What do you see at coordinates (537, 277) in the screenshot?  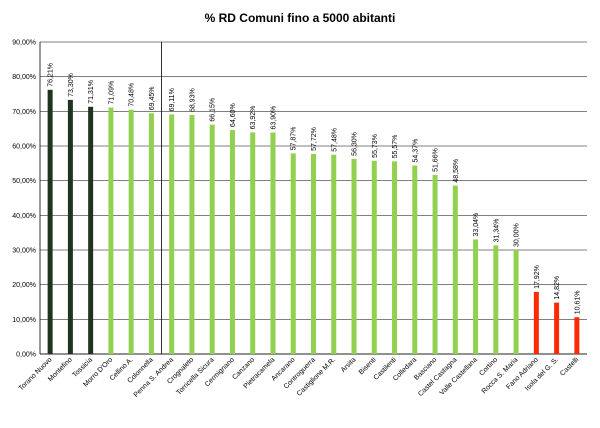 I see `data-label: 17,92%` at bounding box center [537, 277].